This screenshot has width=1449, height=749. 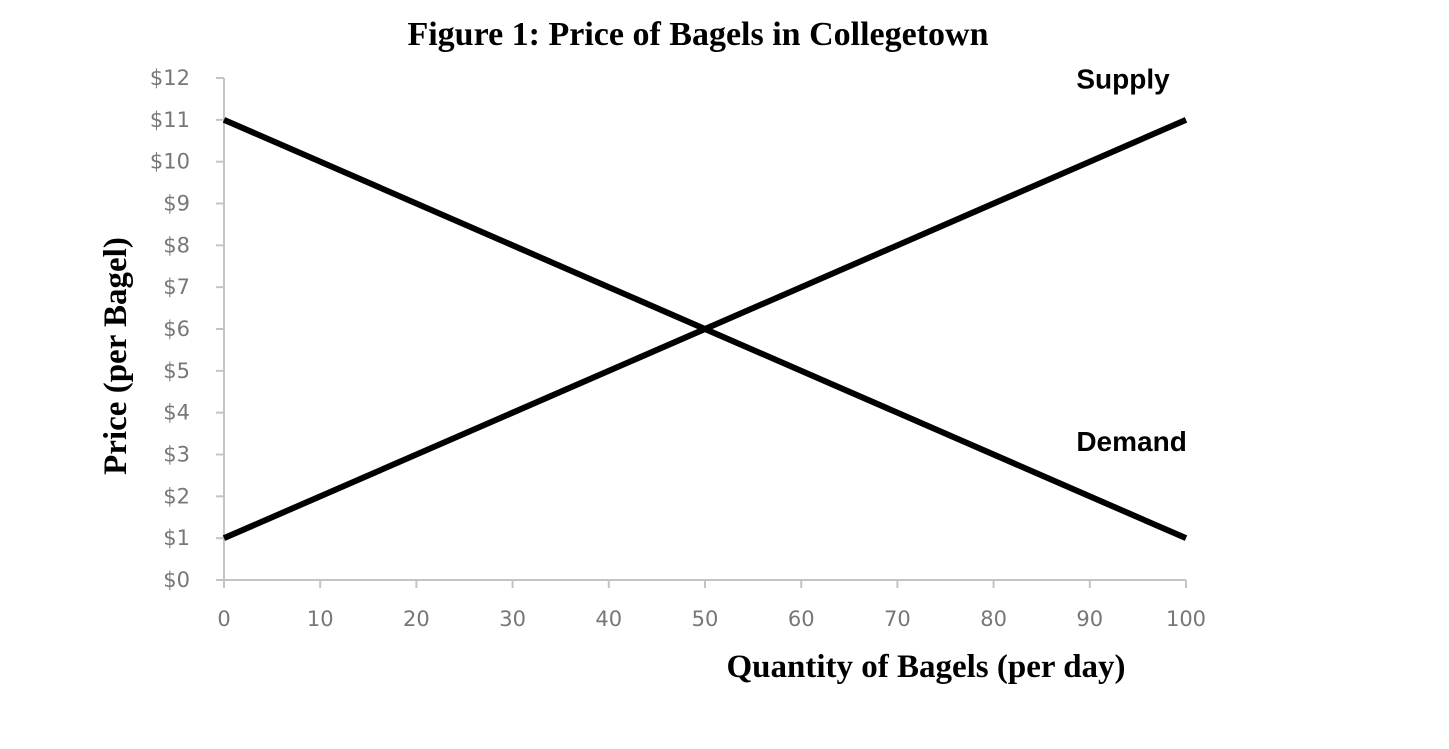 What do you see at coordinates (116, 356) in the screenshot?
I see `y-axis-title: Price (per Bagel)` at bounding box center [116, 356].